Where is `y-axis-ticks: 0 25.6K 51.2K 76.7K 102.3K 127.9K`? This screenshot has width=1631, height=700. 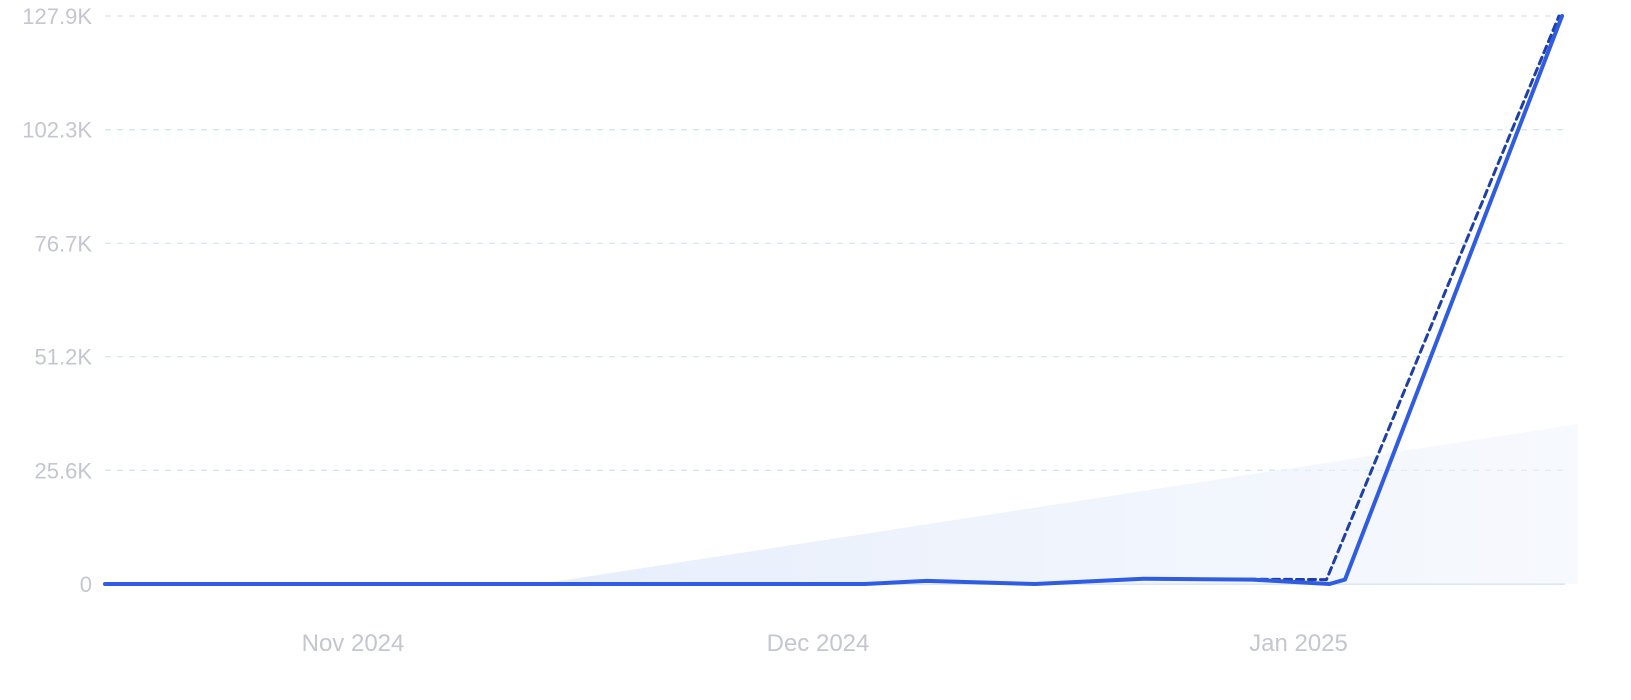
y-axis-ticks: 0 25.6K 51.2K 76.7K 102.3K 127.9K is located at coordinates (57, 300).